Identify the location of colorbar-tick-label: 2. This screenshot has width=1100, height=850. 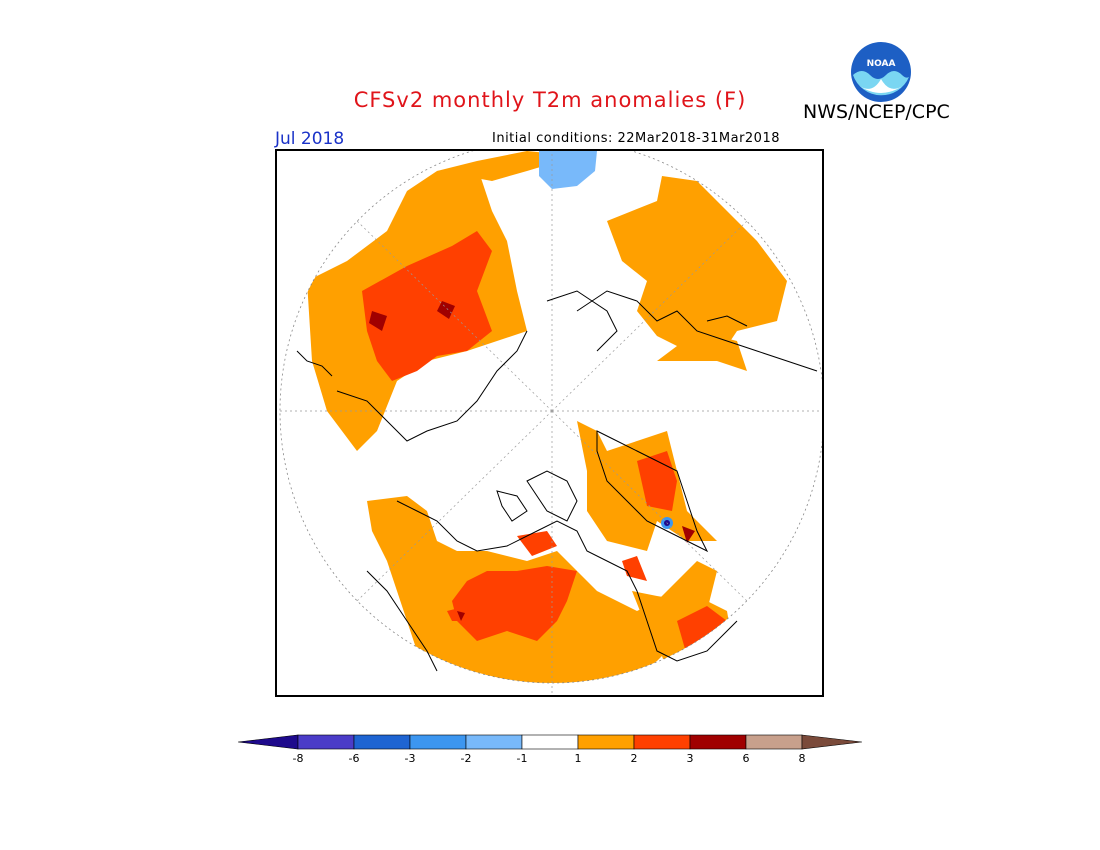
(634, 758).